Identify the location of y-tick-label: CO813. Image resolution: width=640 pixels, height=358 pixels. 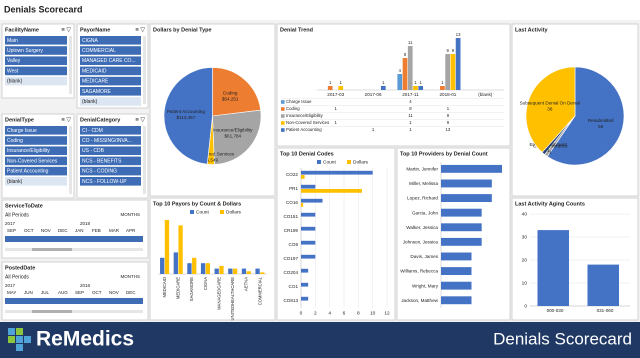
(290, 300).